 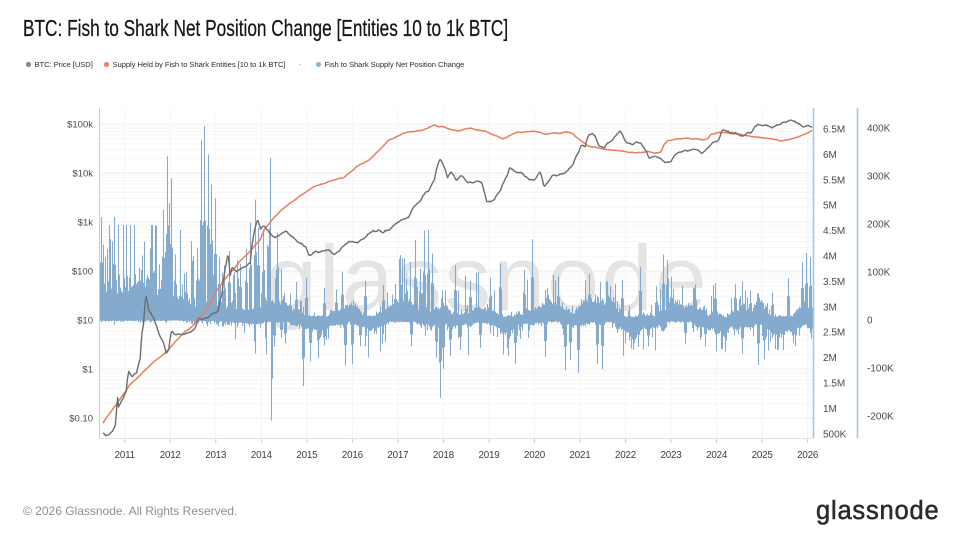 I want to click on svg-text: 2013, so click(x=216, y=455).